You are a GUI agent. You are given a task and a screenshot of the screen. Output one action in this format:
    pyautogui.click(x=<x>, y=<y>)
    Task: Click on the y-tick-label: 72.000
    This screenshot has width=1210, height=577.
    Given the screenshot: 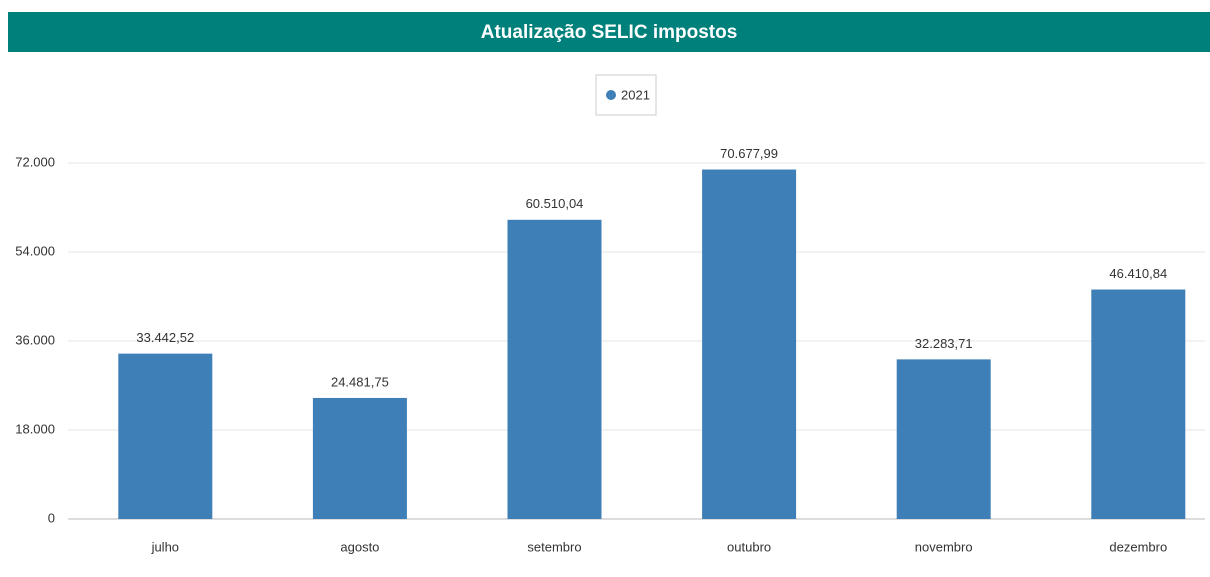 What is the action you would take?
    pyautogui.click(x=35, y=161)
    